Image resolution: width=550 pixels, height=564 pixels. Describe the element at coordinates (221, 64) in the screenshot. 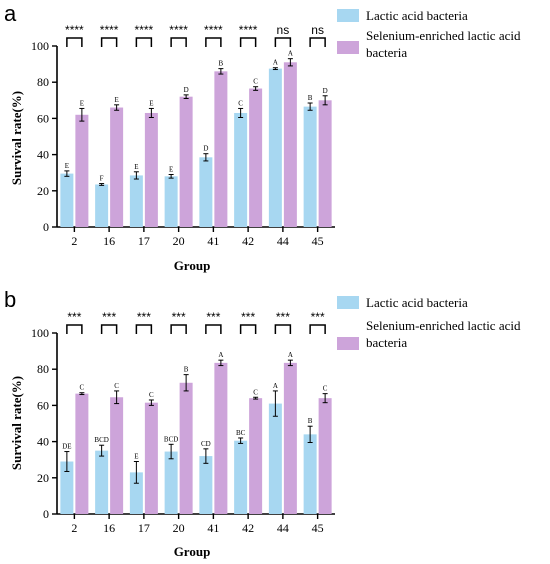

I see `panel-a-significance-letter: B` at that location.